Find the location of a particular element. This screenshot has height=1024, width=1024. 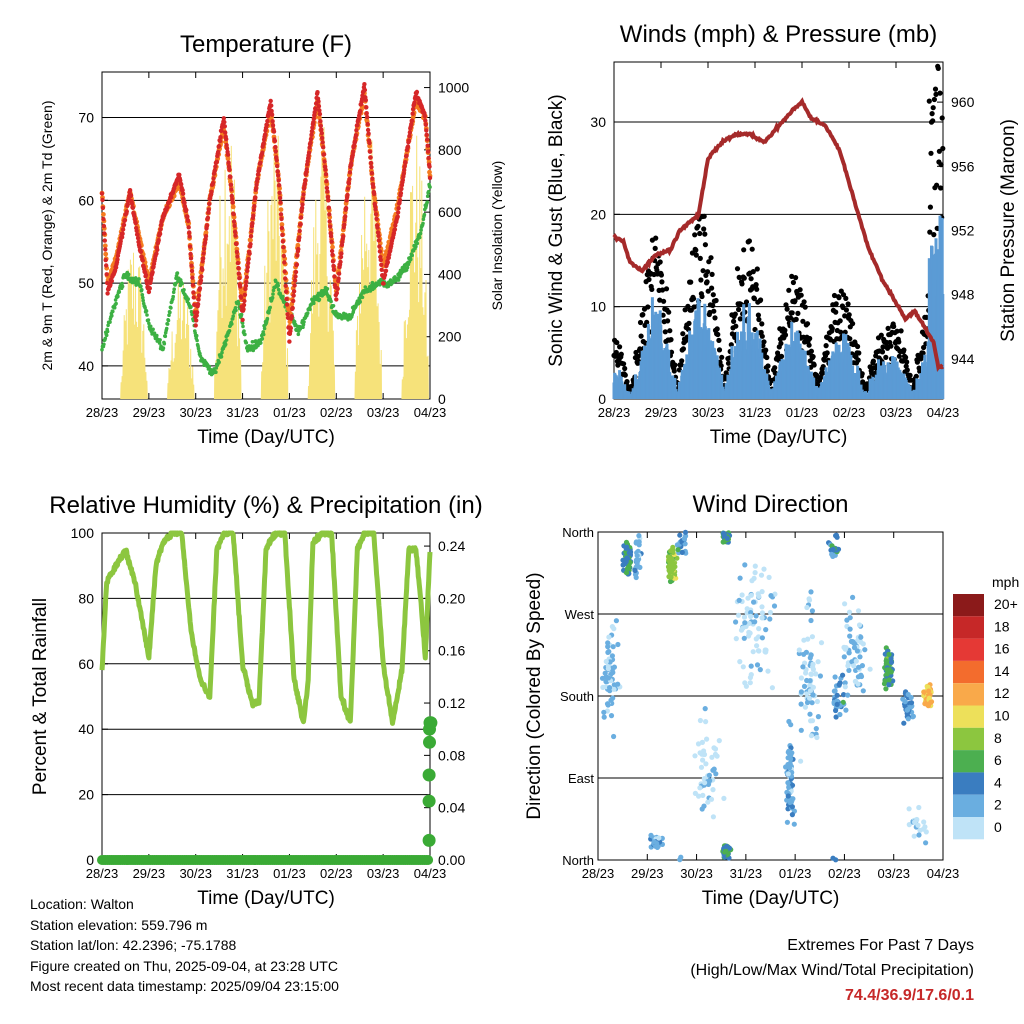

x-tick-label: 02/23 is located at coordinates (844, 873).